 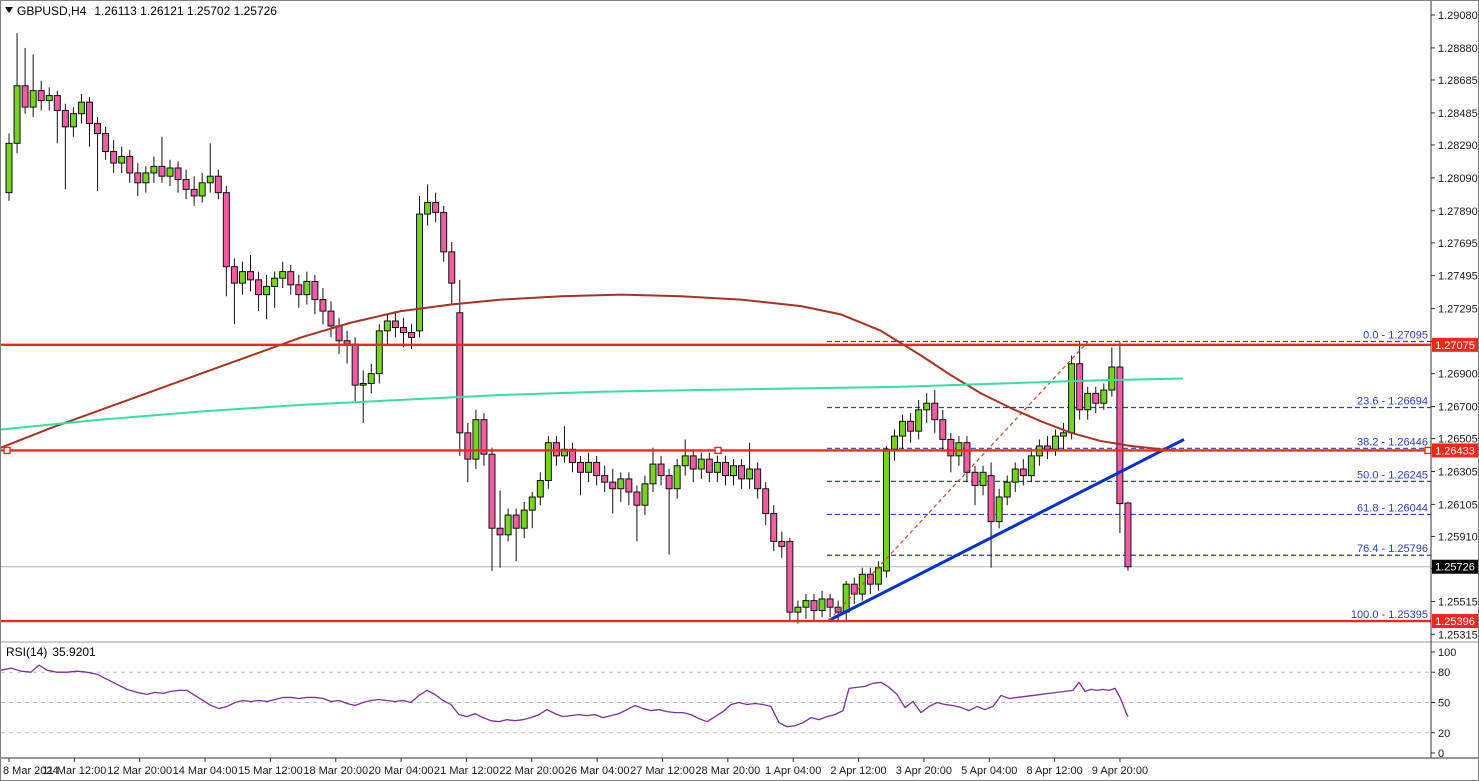 What do you see at coordinates (1392, 442) in the screenshot?
I see `svg-text: 38.2 - 1.26446` at bounding box center [1392, 442].